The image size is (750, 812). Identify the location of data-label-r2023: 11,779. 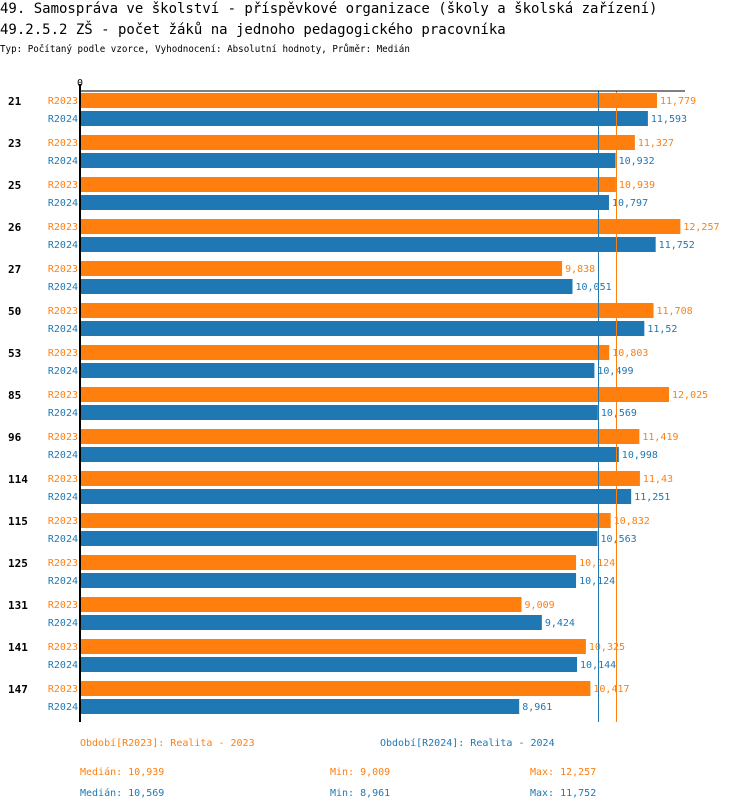
(678, 101).